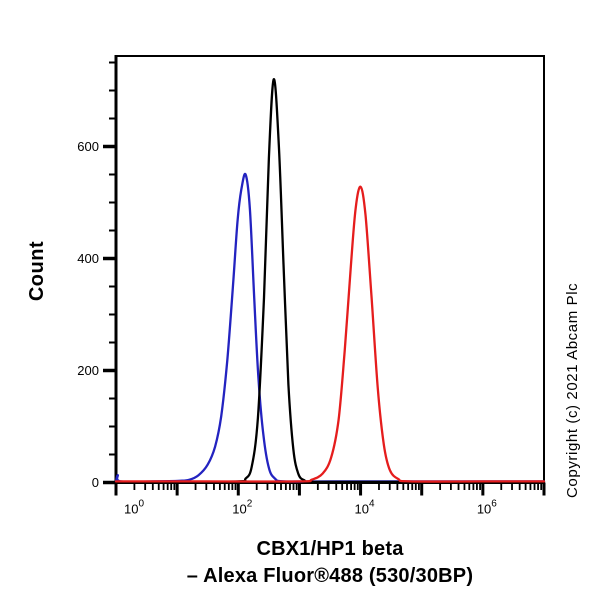  I want to click on x-tick-label: 10², so click(242, 508).